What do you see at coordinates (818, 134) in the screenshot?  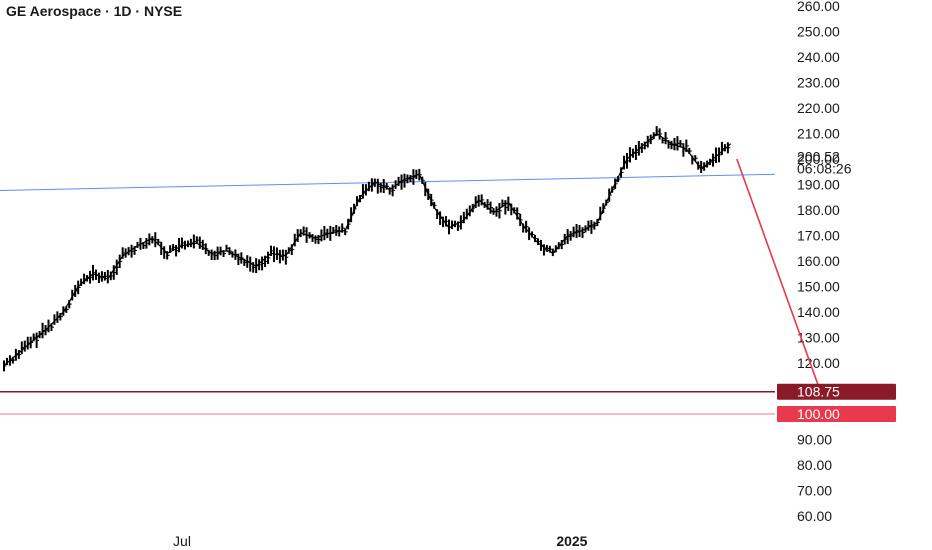 I see `y-tick-label: 210.00` at bounding box center [818, 134].